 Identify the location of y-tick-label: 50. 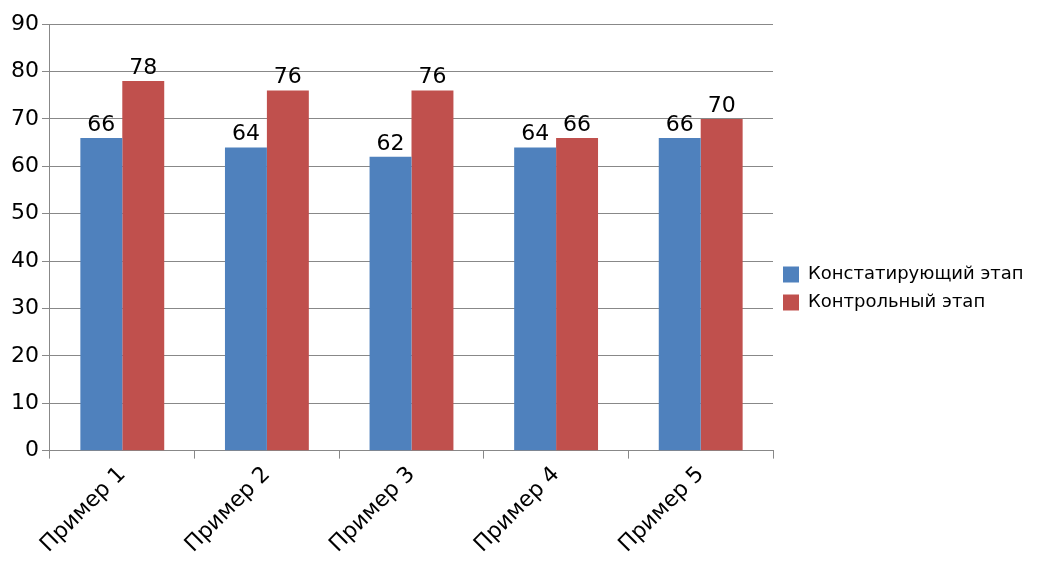
(24, 212).